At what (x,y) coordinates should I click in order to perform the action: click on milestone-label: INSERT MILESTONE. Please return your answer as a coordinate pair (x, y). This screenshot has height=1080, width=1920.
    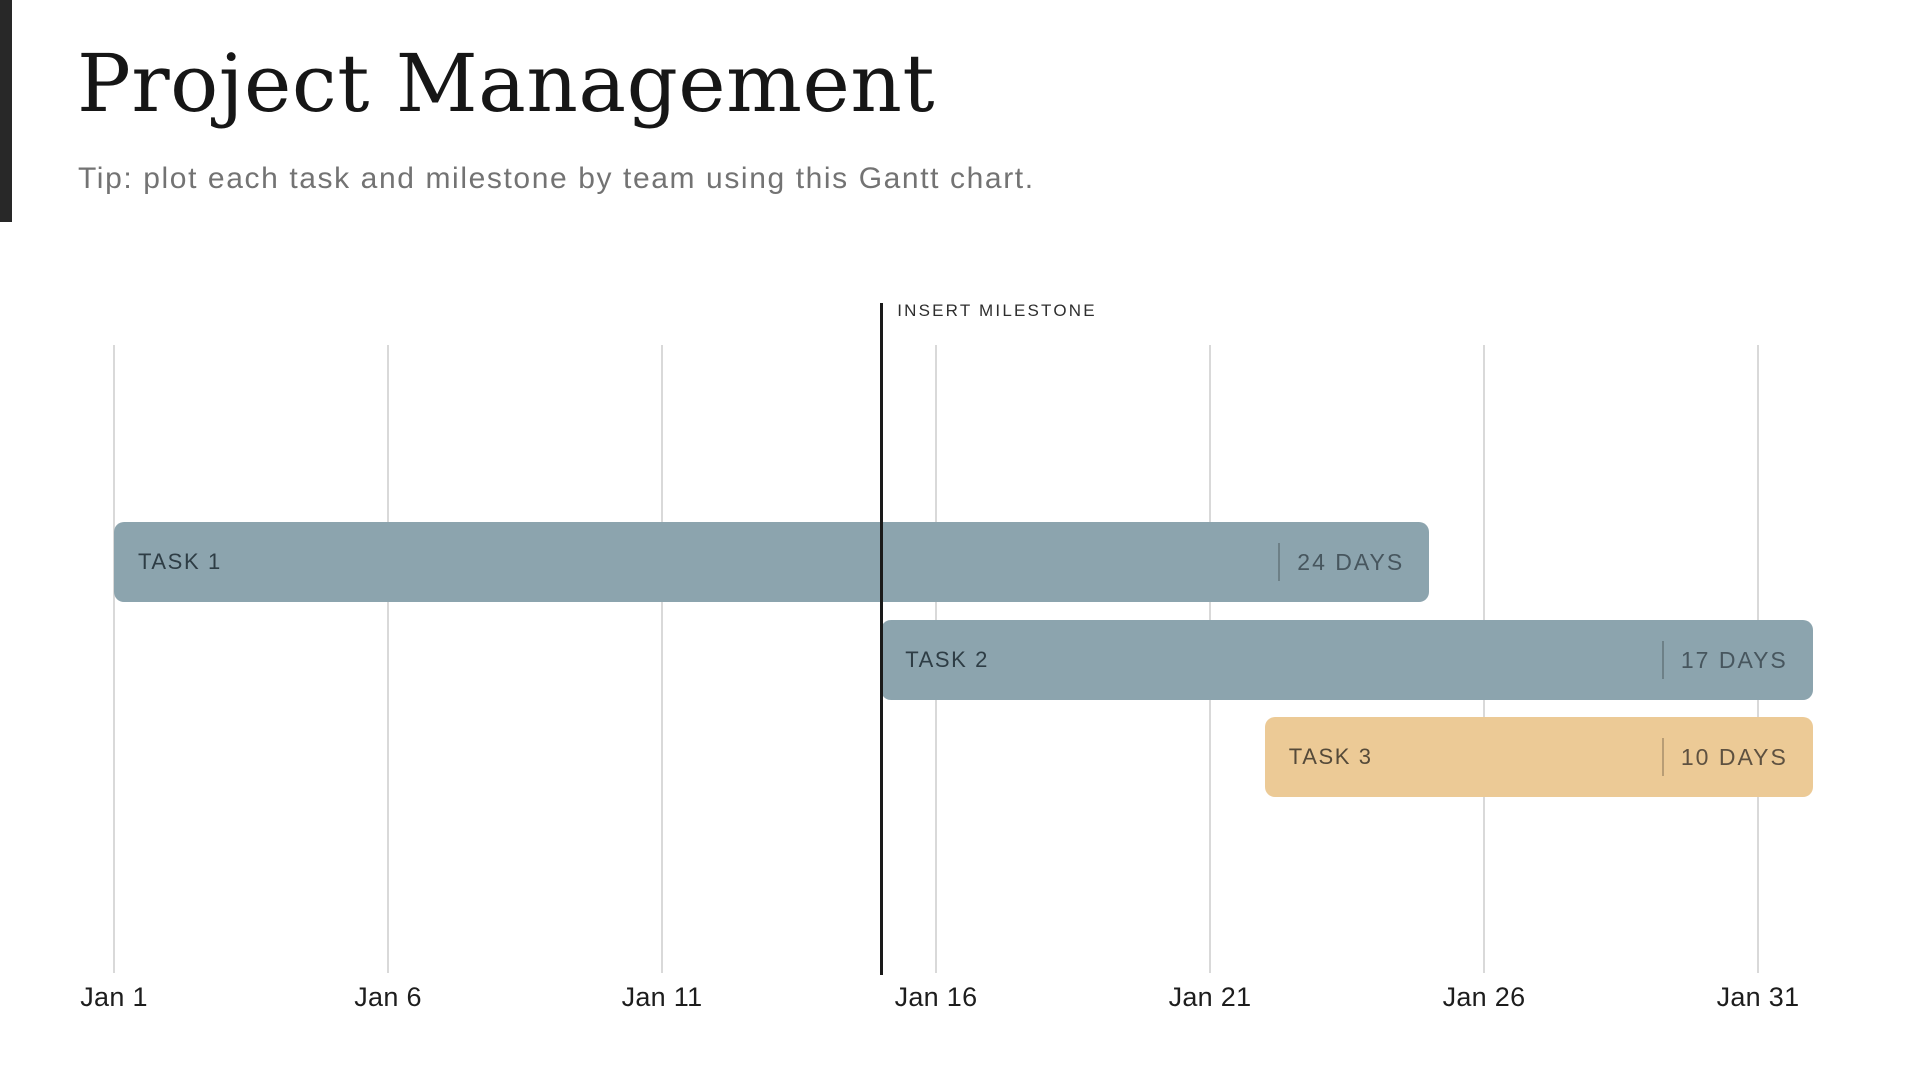
    Looking at the image, I should click on (997, 310).